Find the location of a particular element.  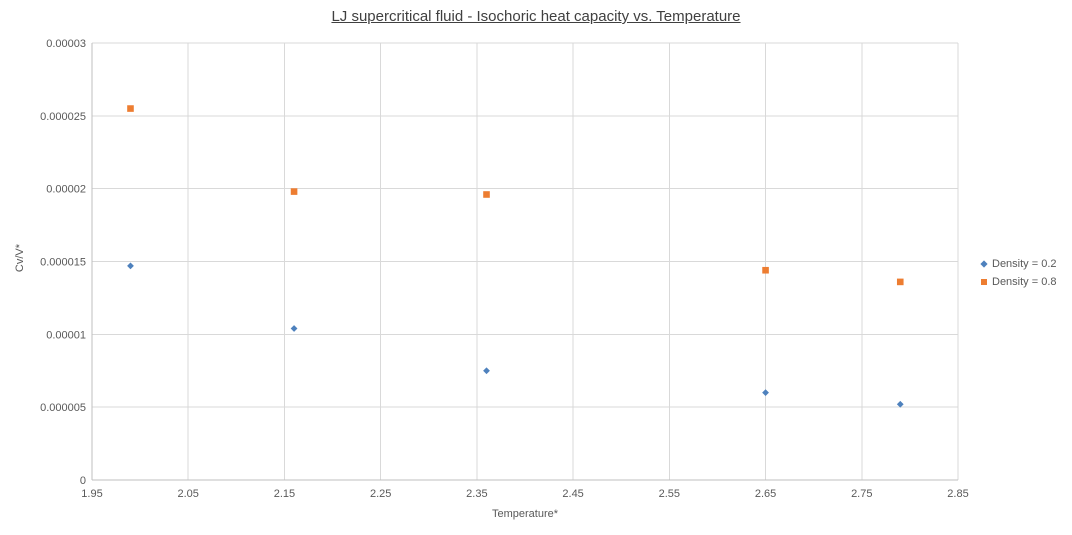

x-tick-label: 2.15 is located at coordinates (284, 494).